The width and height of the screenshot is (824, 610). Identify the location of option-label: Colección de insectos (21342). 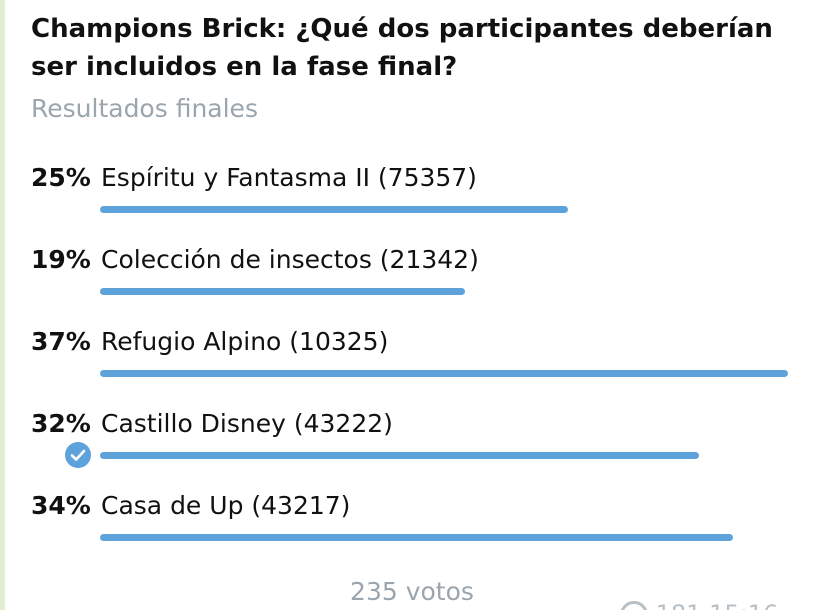
(290, 259).